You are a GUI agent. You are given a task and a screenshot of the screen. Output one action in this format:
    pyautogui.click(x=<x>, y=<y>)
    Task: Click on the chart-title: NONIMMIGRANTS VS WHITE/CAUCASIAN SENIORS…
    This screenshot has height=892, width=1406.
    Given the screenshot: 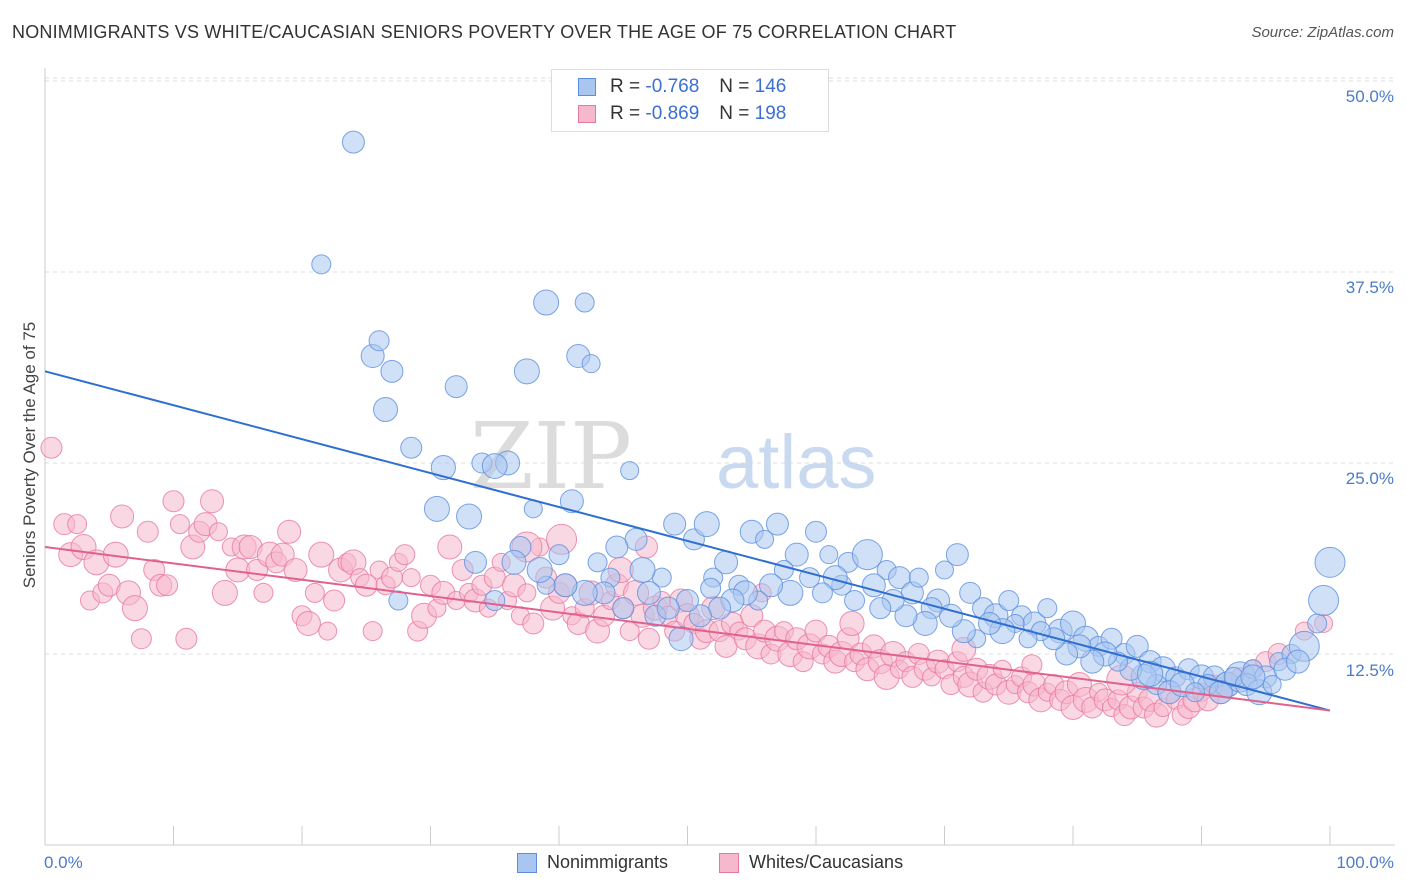 What is the action you would take?
    pyautogui.click(x=484, y=32)
    